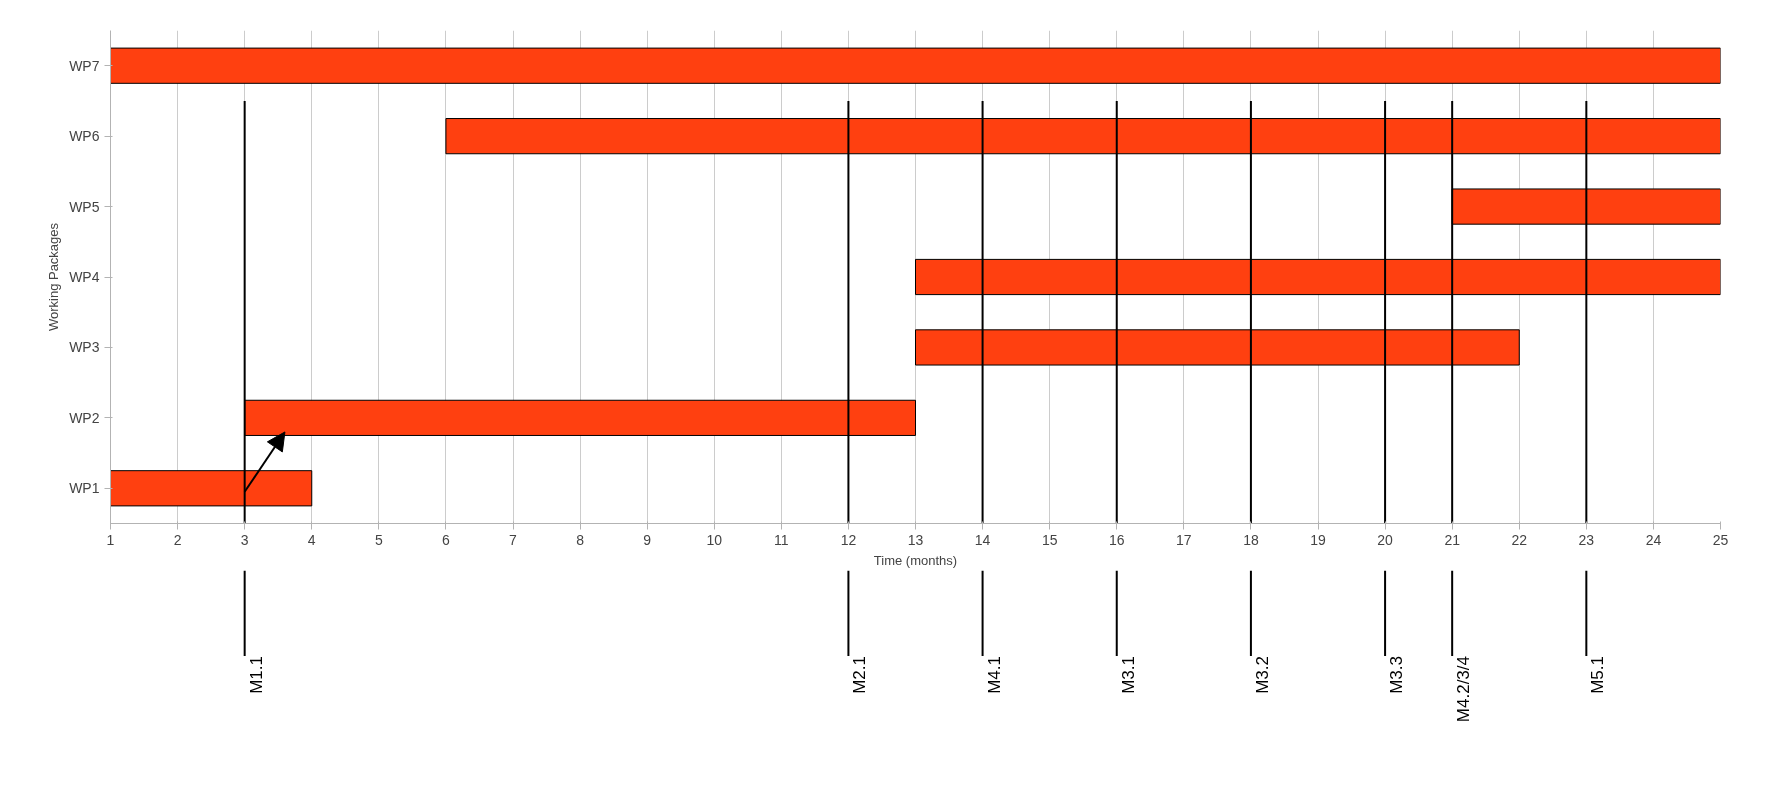 This screenshot has width=1779, height=786. I want to click on x-tick-label: 15, so click(1049, 539).